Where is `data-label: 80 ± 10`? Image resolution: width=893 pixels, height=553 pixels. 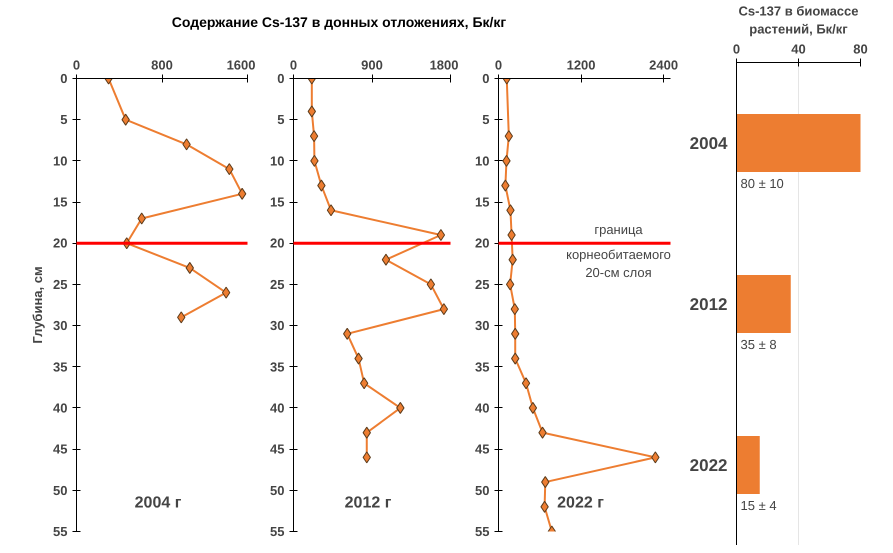
data-label: 80 ± 10 is located at coordinates (762, 183).